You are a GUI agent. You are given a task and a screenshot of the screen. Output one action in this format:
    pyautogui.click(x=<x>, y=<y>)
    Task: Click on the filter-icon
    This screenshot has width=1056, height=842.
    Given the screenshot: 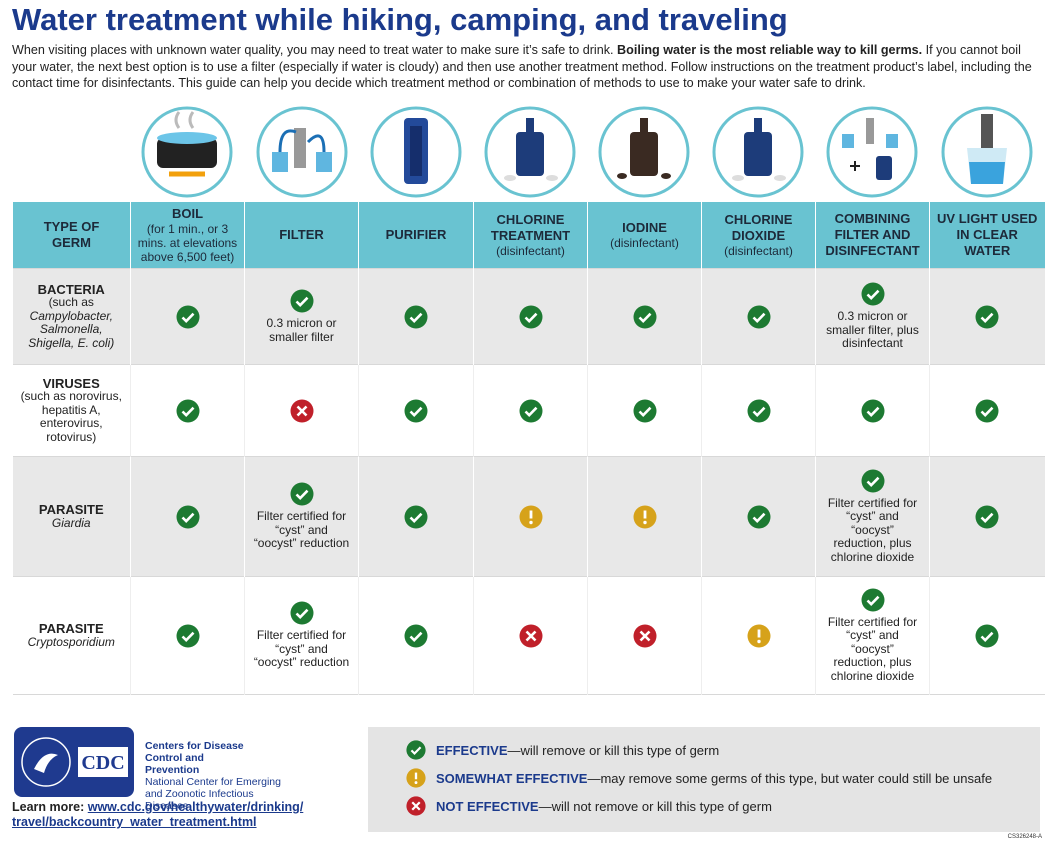 What is the action you would take?
    pyautogui.click(x=302, y=152)
    